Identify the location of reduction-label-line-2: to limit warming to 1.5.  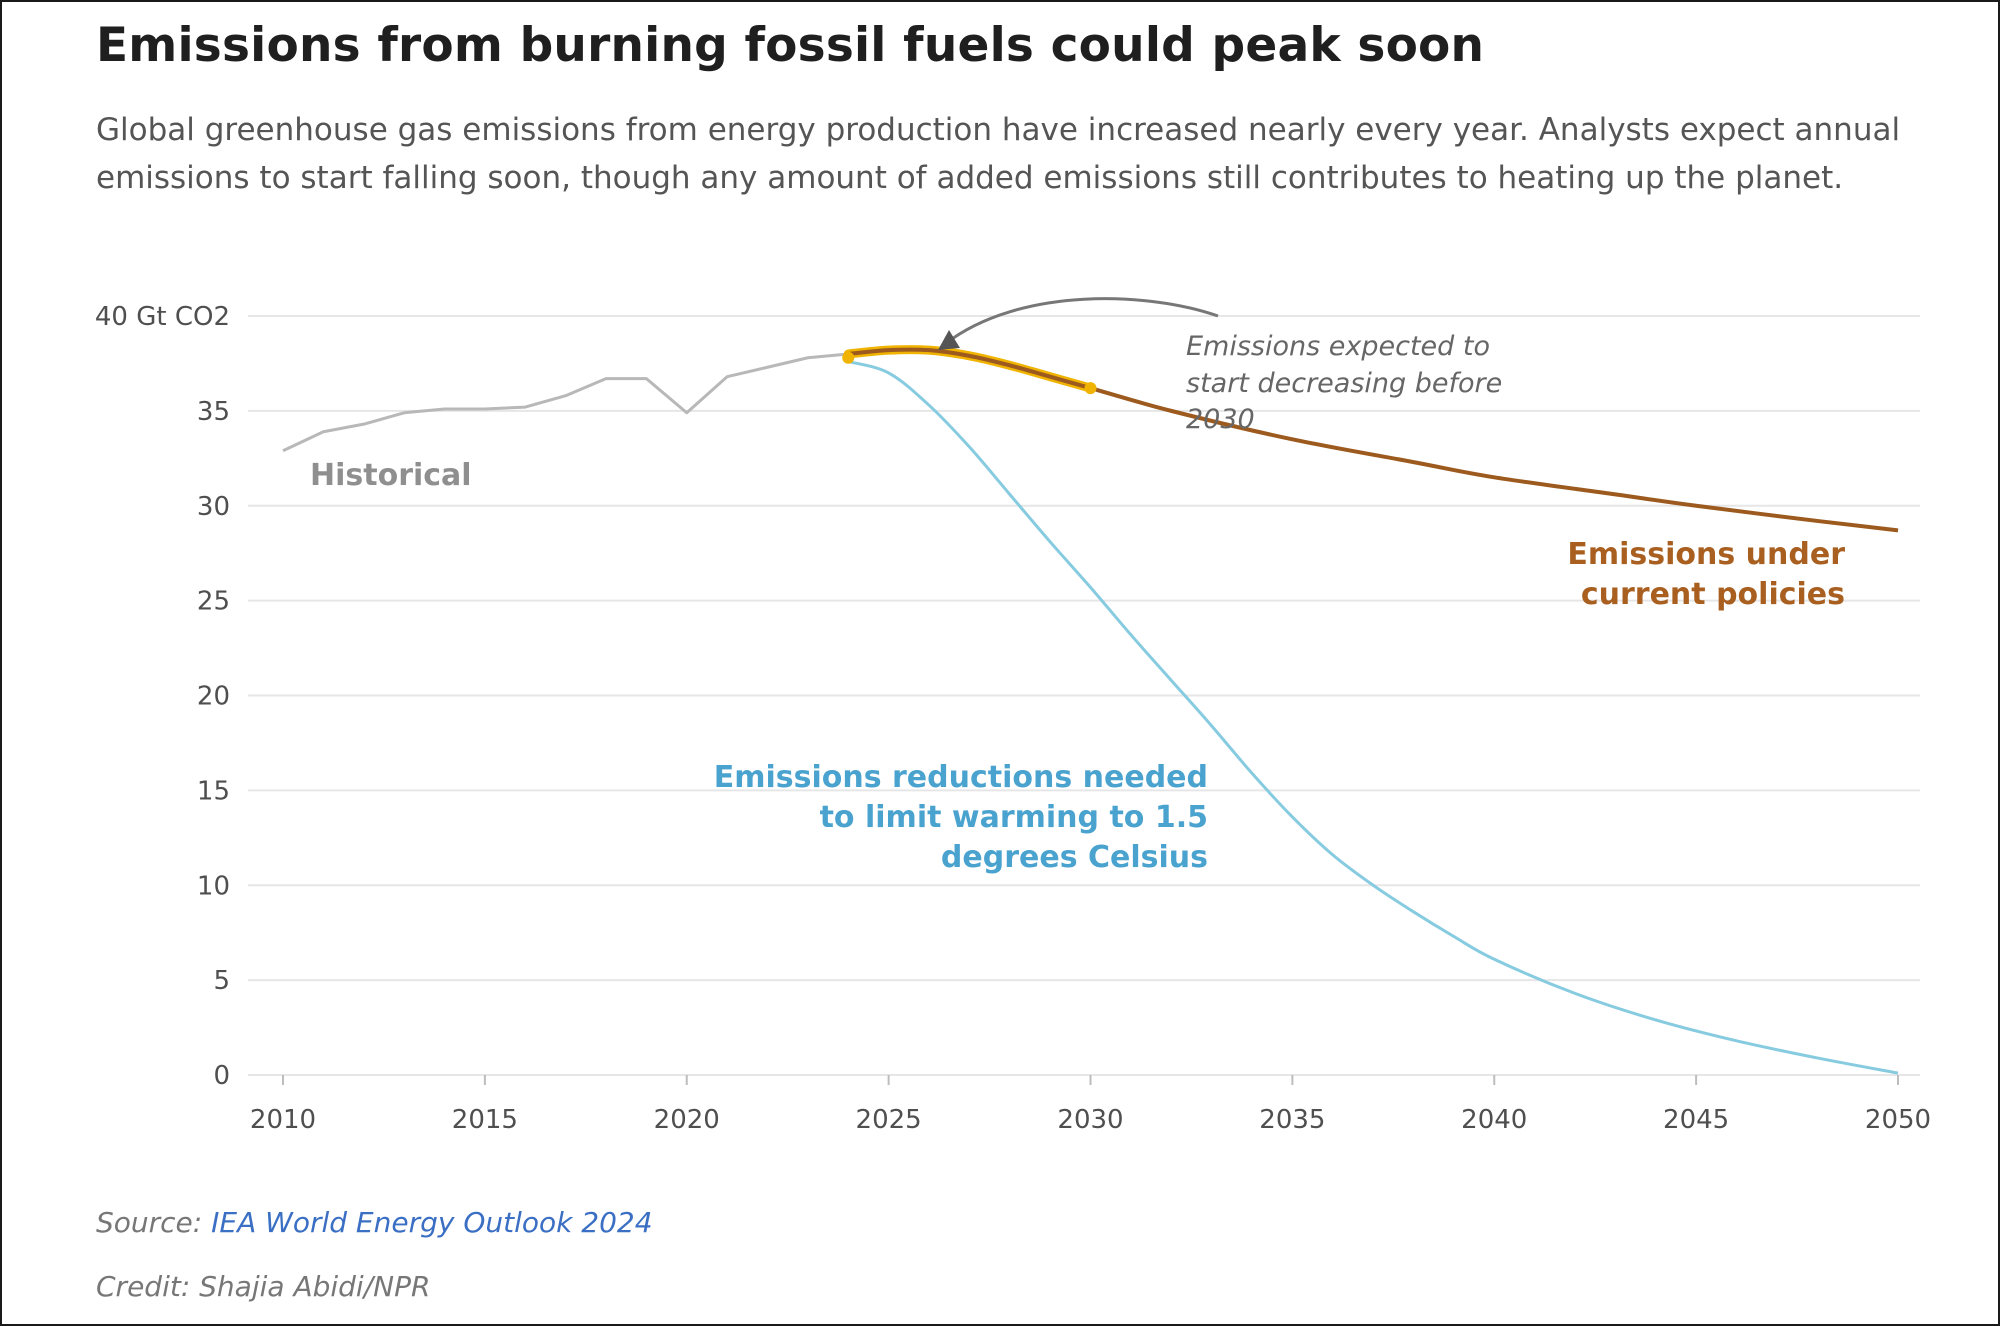
(1014, 817).